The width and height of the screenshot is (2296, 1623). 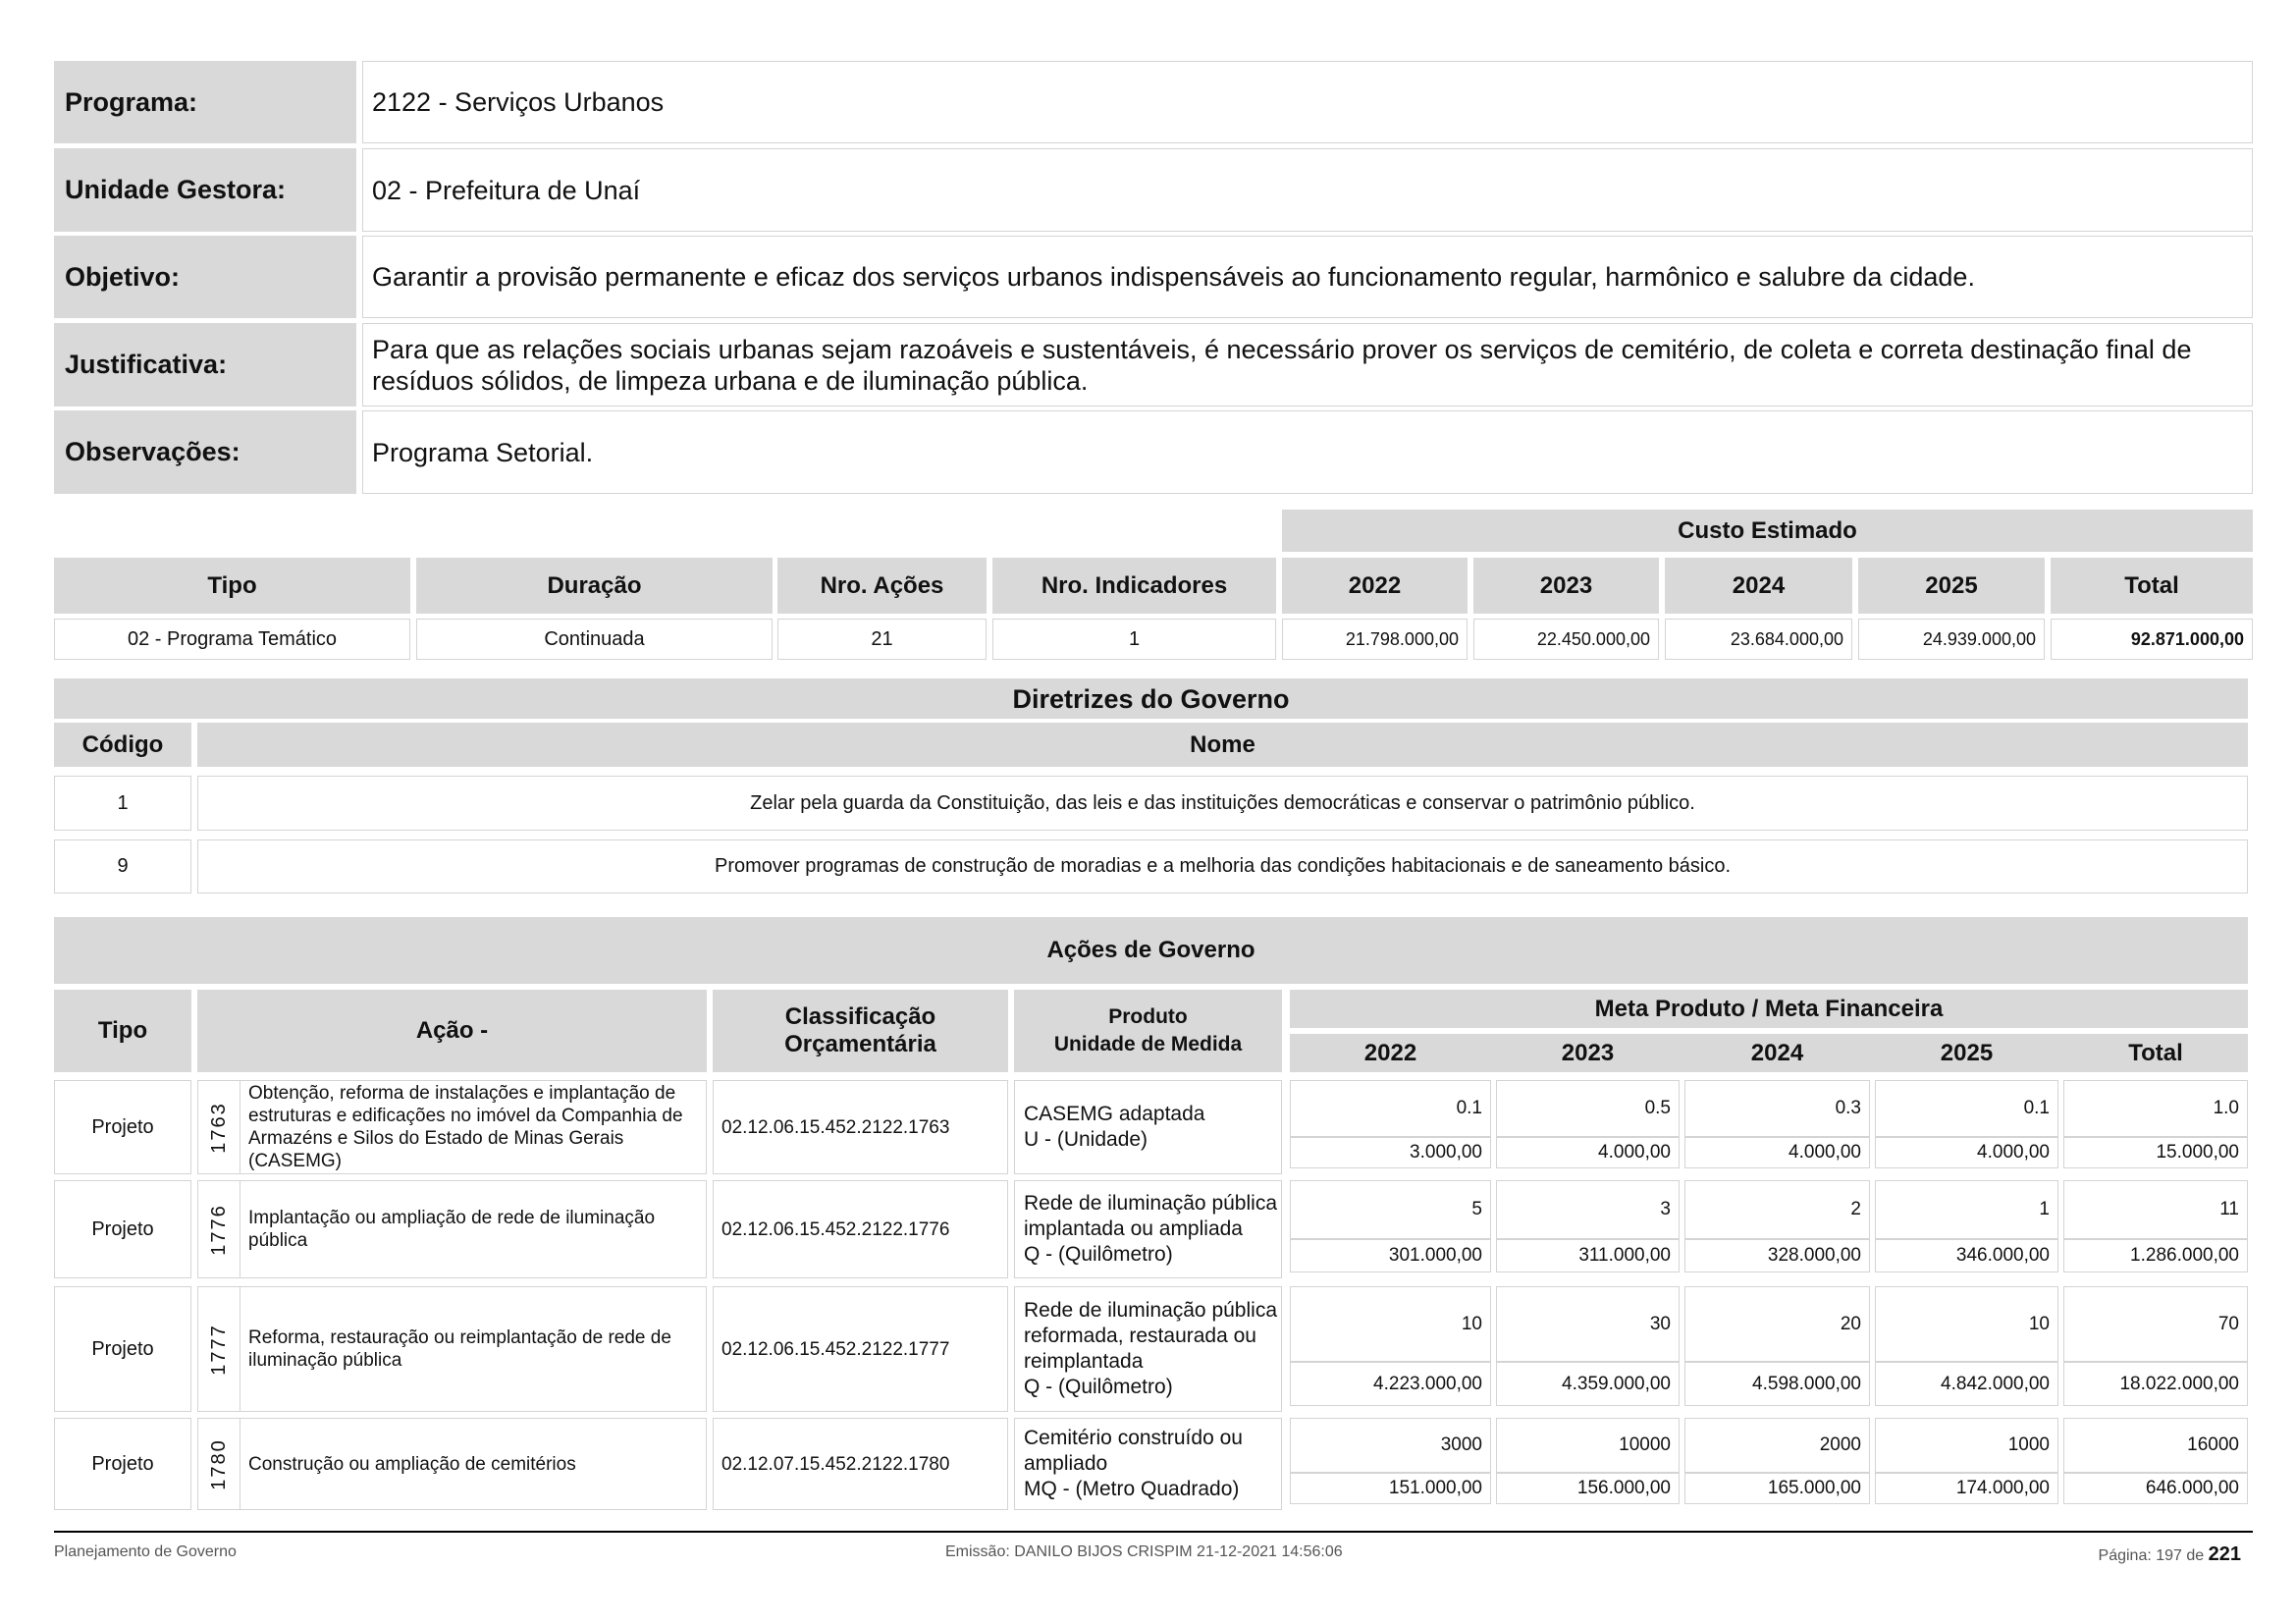 I want to click on summary-header: Duração, so click(x=595, y=586).